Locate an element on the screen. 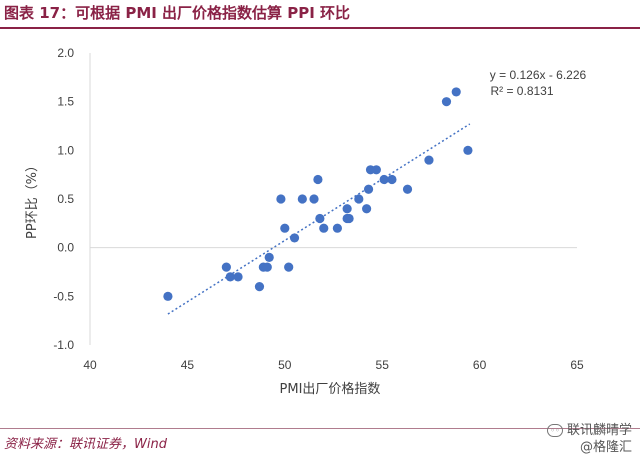 Image resolution: width=640 pixels, height=461 pixels. y-tick-label: -1.0 is located at coordinates (63, 345).